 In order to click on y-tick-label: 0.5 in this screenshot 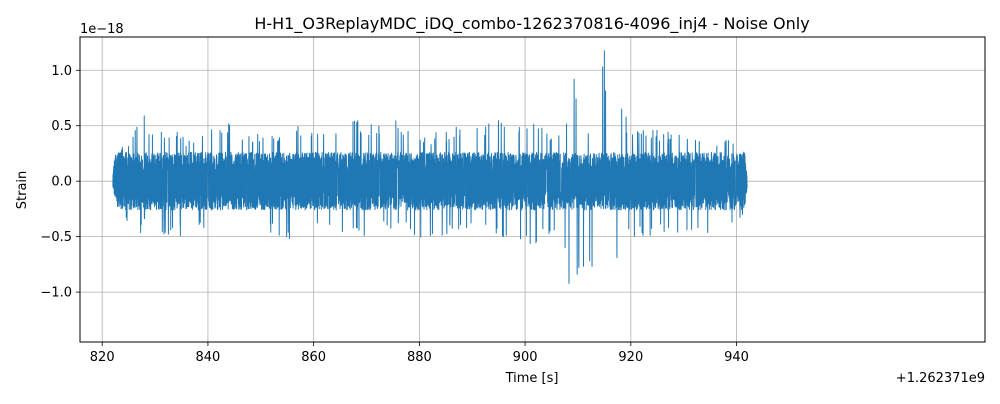, I will do `click(61, 126)`.